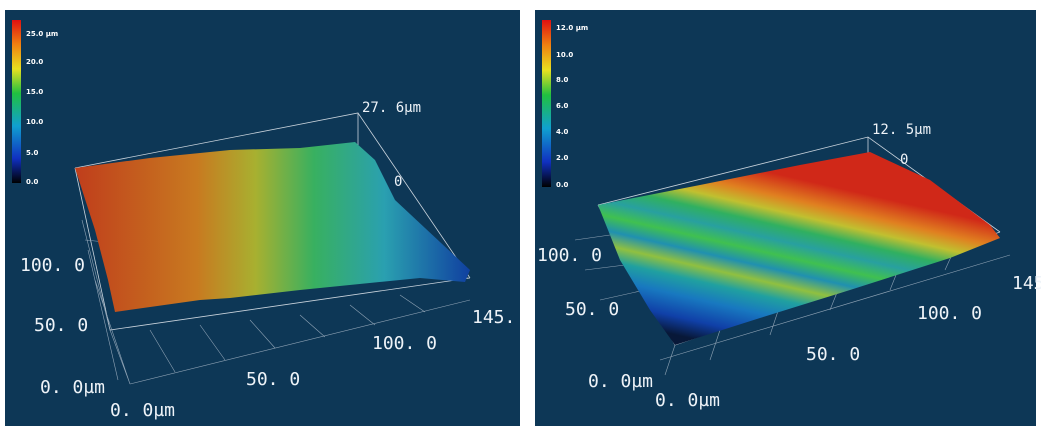 Image resolution: width=1041 pixels, height=429 pixels. What do you see at coordinates (901, 130) in the screenshot?
I see `z-max-label: 12. 5µm` at bounding box center [901, 130].